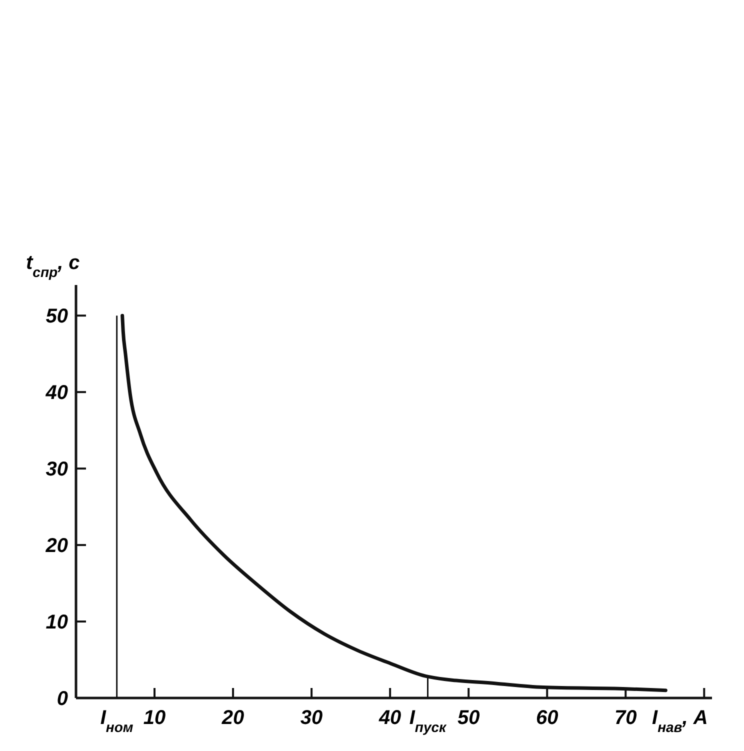  I want to click on y-tick-label: 40, so click(56, 393).